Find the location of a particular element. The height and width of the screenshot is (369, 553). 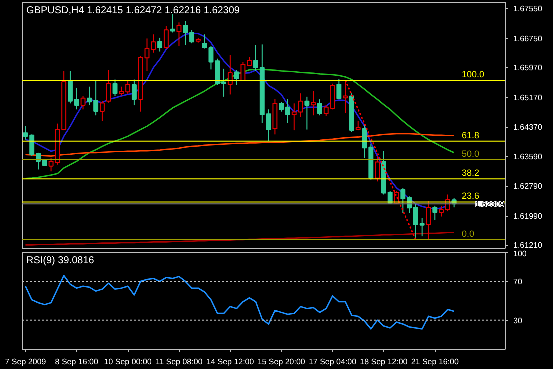

x-tick-label: 21 Sep 16:00 is located at coordinates (435, 362).